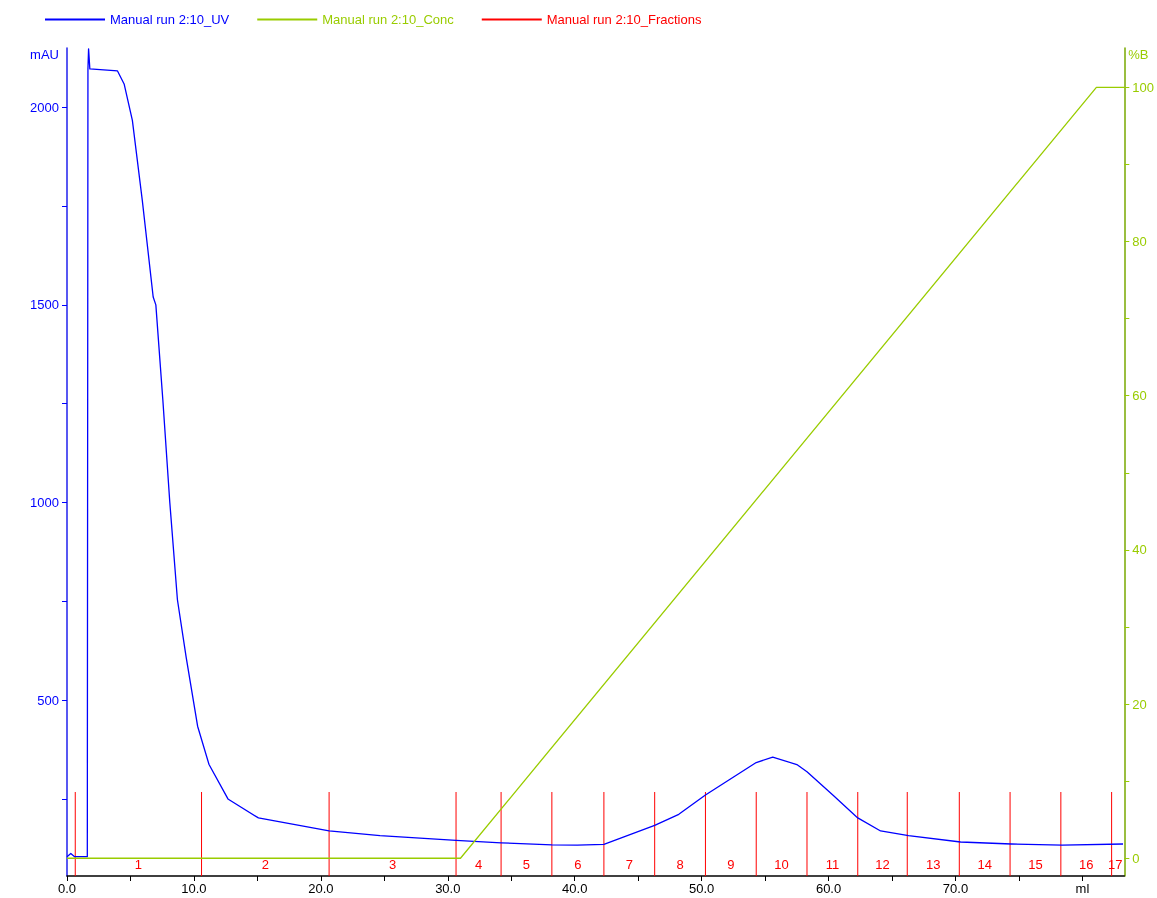 Image resolution: width=1157 pixels, height=898 pixels. What do you see at coordinates (781, 864) in the screenshot?
I see `annotation: 10` at bounding box center [781, 864].